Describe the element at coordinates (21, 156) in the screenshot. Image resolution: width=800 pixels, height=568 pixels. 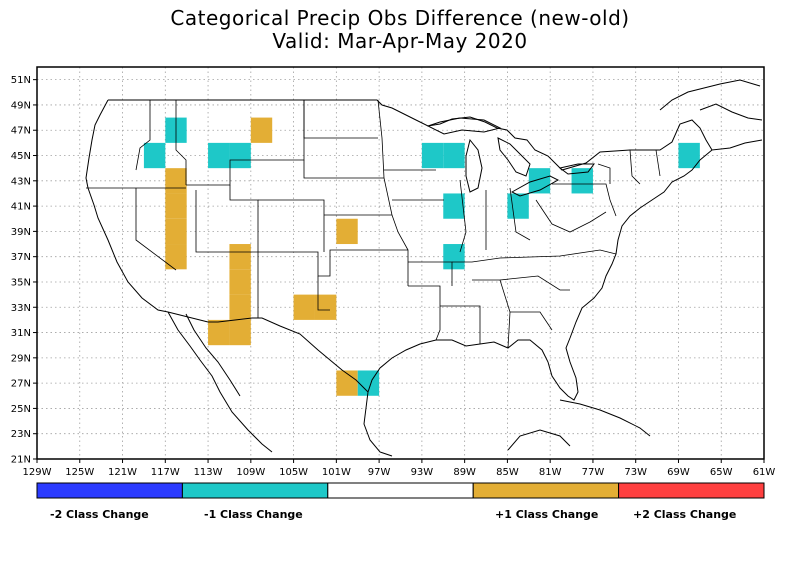
I see `y-tick-label: 45N` at that location.